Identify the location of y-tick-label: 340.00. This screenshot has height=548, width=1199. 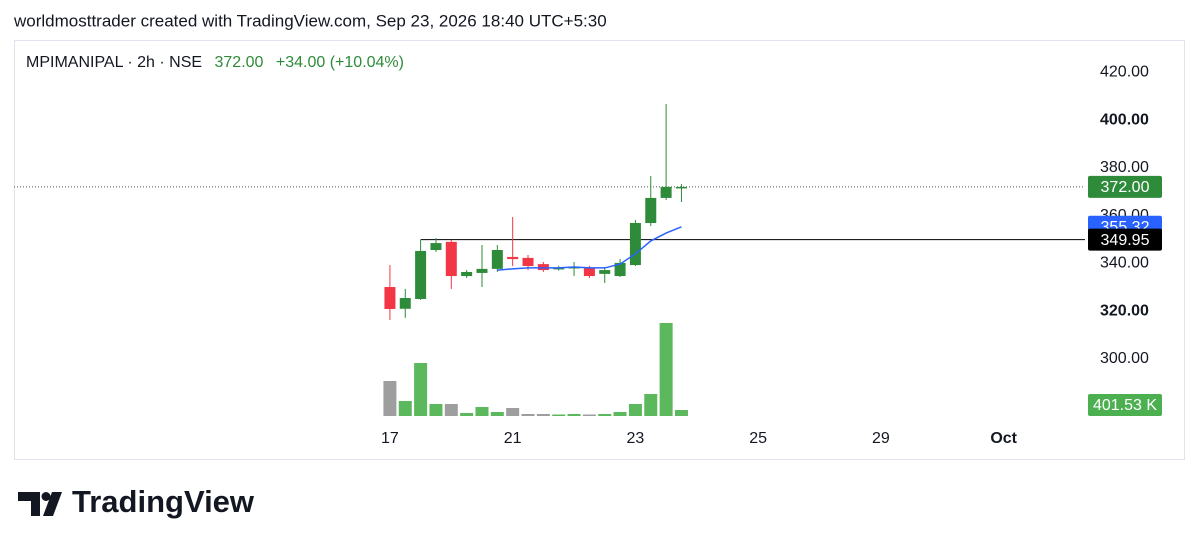
(1124, 263).